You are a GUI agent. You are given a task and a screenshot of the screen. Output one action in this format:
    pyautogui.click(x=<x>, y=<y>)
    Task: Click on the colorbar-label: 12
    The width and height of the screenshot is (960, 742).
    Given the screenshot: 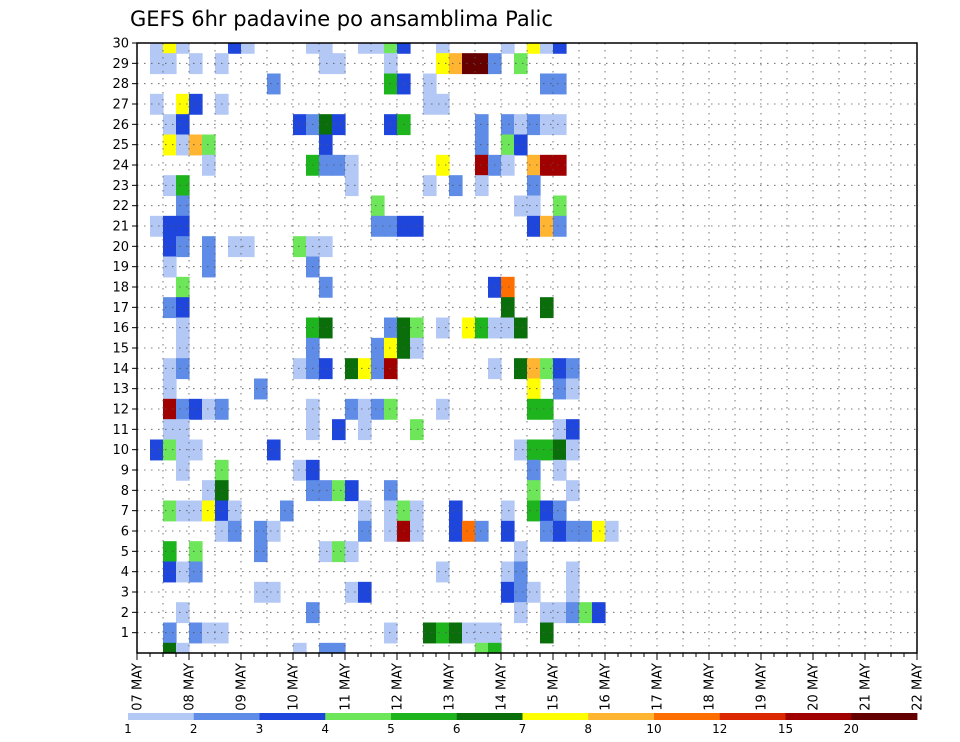 What is the action you would take?
    pyautogui.click(x=719, y=729)
    